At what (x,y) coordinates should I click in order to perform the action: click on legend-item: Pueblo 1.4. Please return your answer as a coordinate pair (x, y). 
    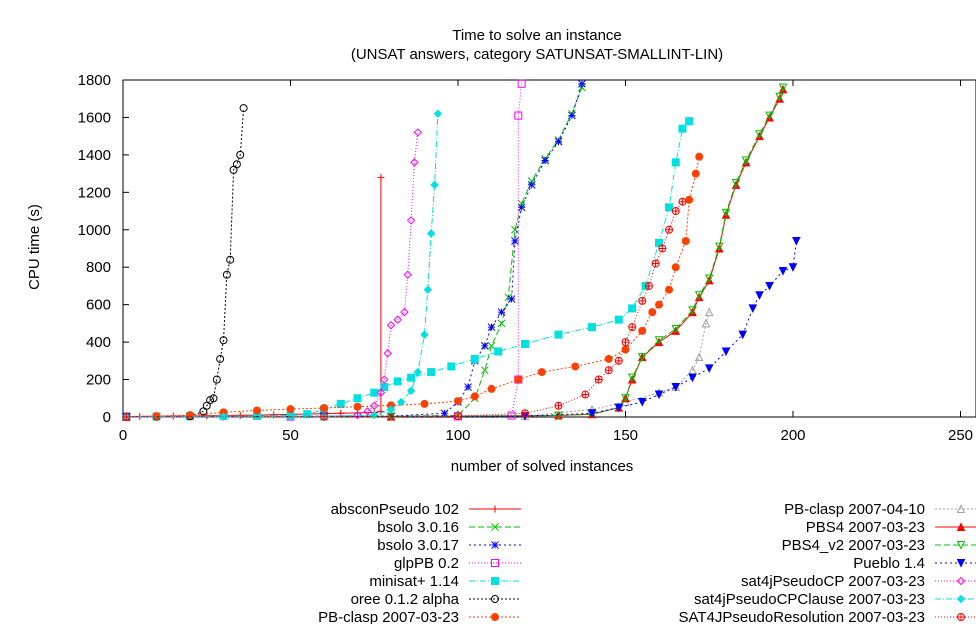
    Looking at the image, I should click on (914, 563).